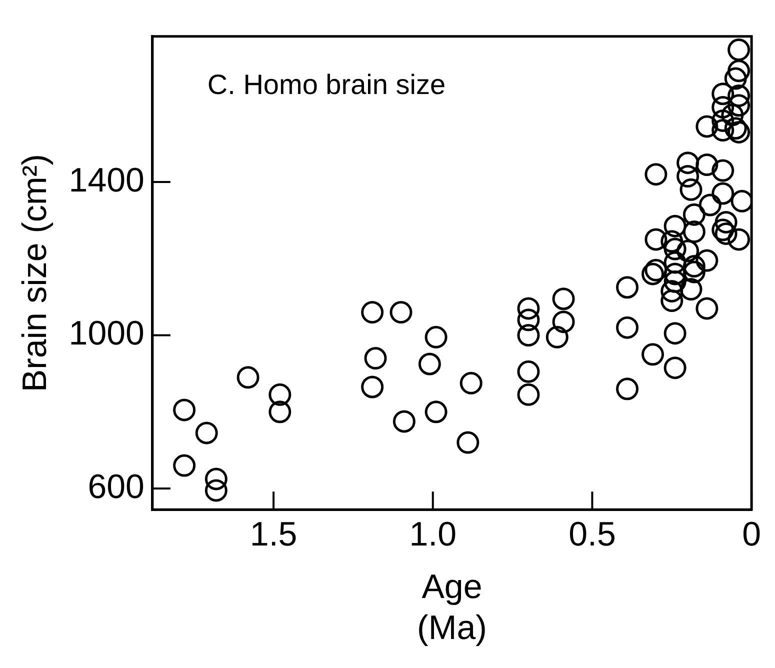  What do you see at coordinates (592, 534) in the screenshot?
I see `x-tick-label: 0.5` at bounding box center [592, 534].